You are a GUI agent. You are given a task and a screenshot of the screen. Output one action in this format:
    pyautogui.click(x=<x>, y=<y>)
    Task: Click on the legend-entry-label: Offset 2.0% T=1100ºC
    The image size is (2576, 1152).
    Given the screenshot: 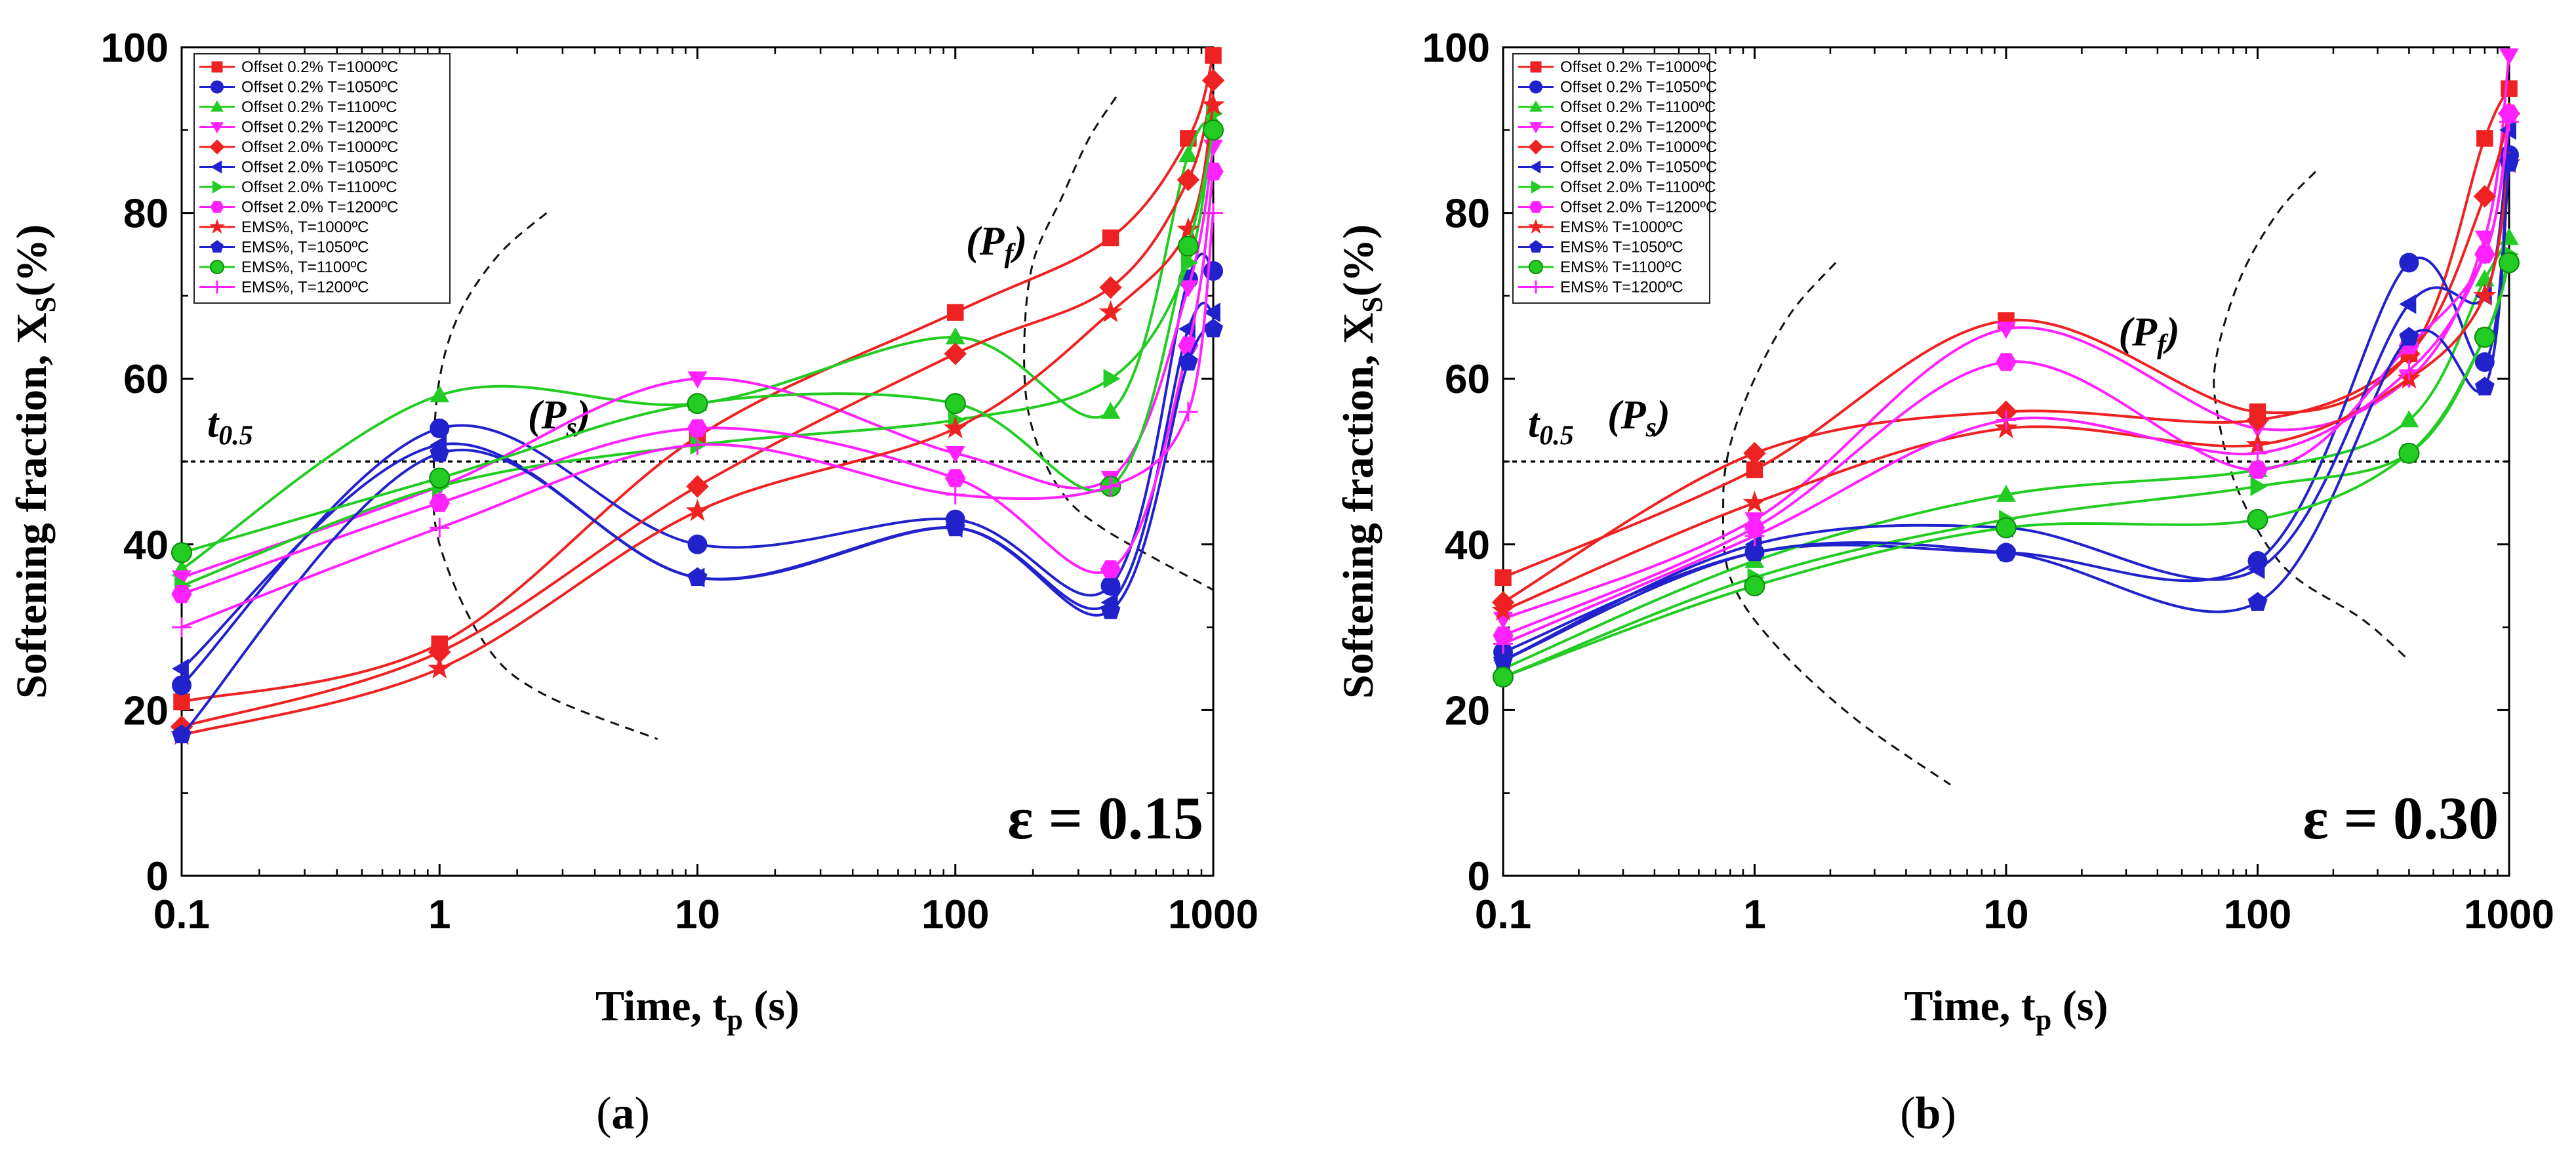 What is the action you would take?
    pyautogui.click(x=1638, y=187)
    